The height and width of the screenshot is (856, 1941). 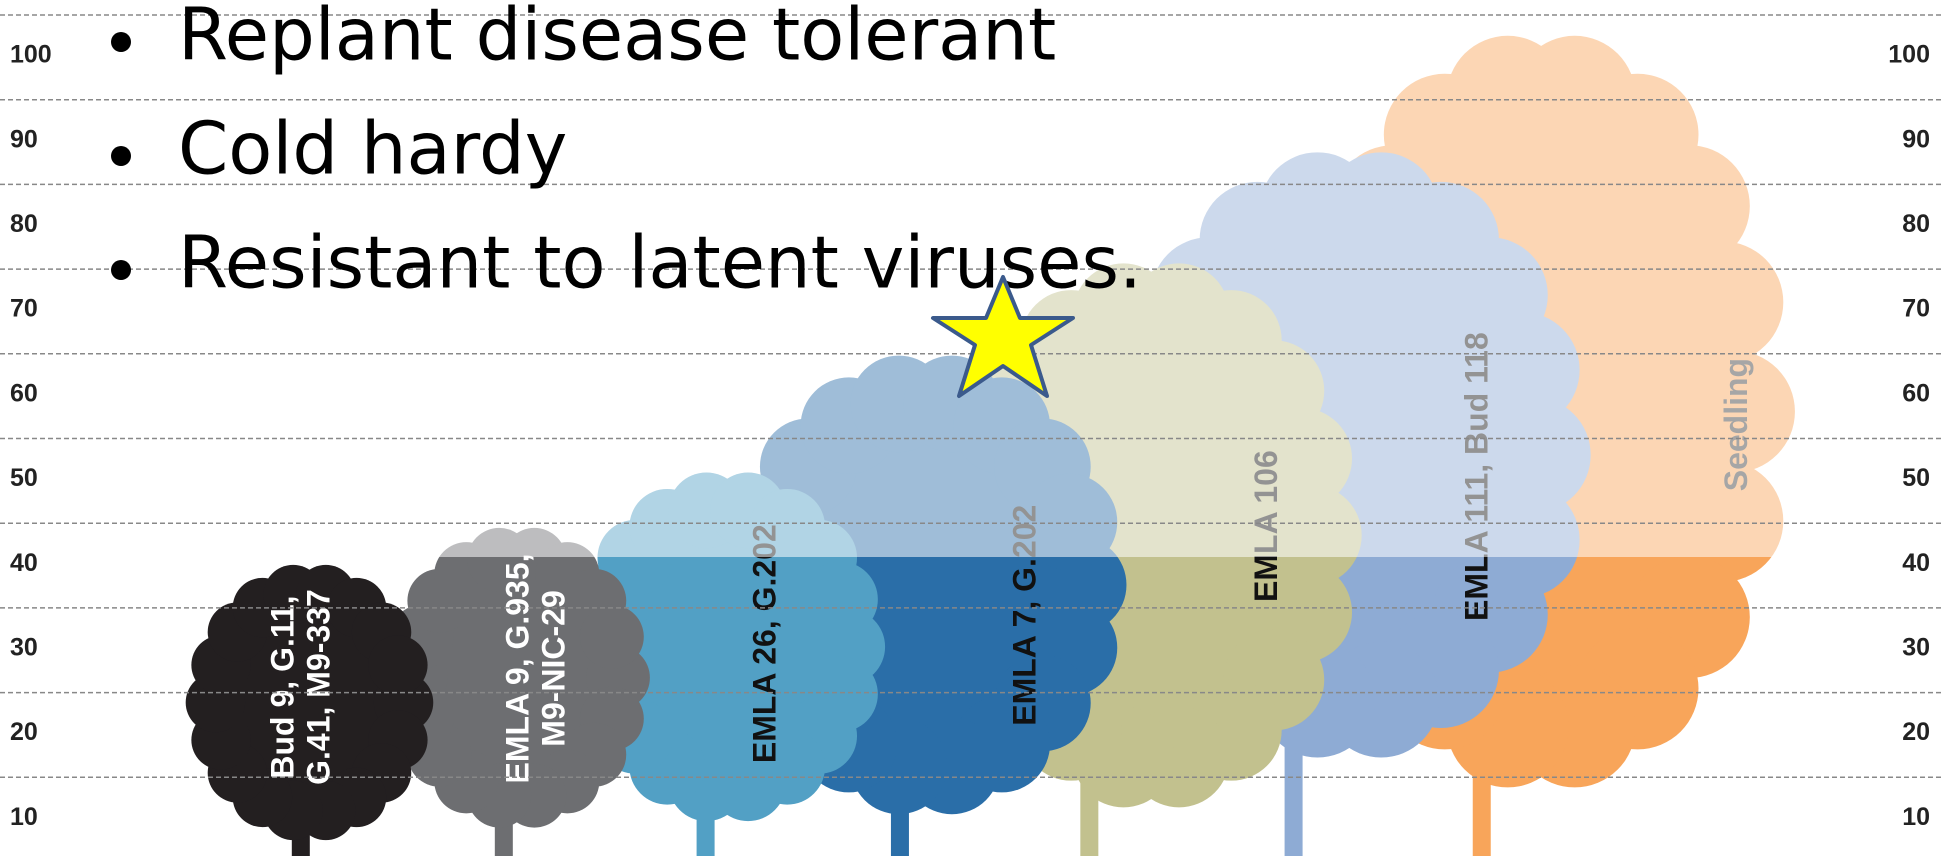 I want to click on right-tick: 90, so click(x=1916, y=139).